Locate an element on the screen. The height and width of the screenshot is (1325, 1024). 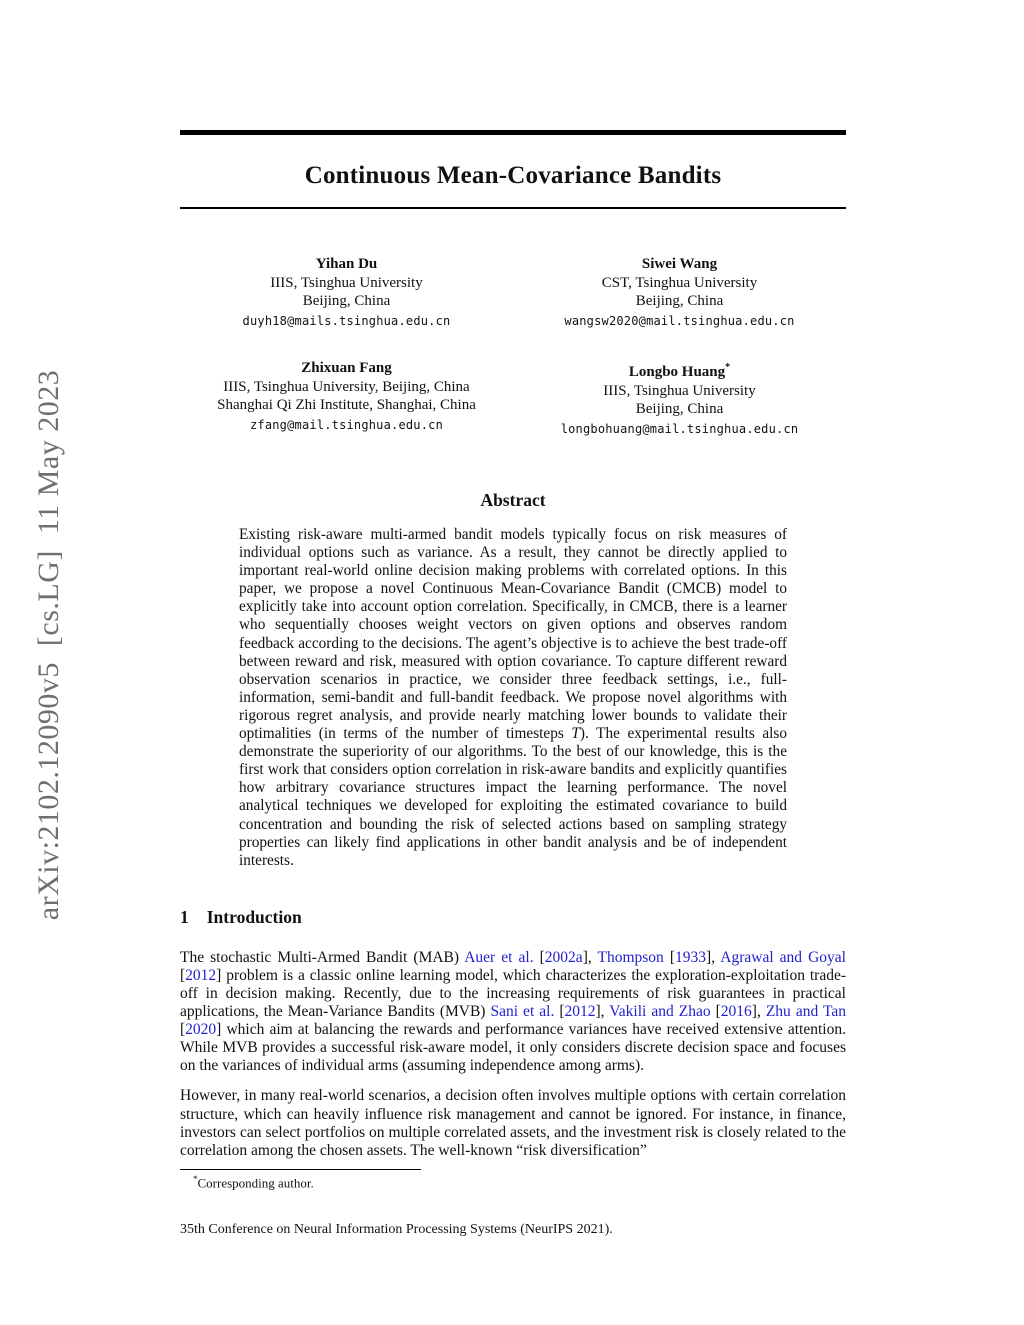
citation-link: 2016 is located at coordinates (736, 1012).